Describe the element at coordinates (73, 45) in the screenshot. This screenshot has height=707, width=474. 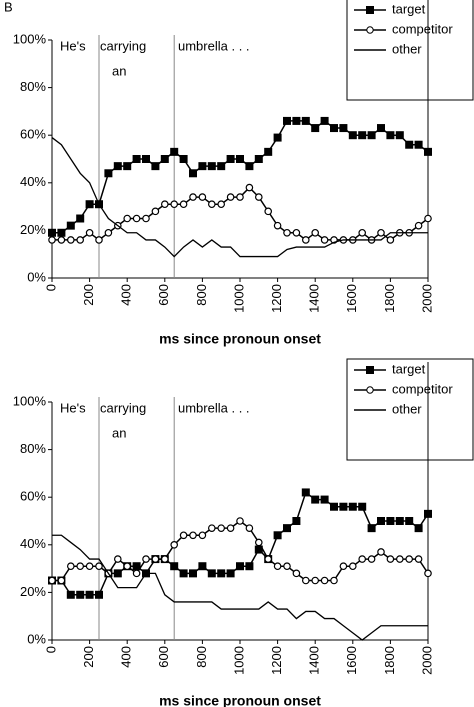
I see `annotation: He's` at that location.